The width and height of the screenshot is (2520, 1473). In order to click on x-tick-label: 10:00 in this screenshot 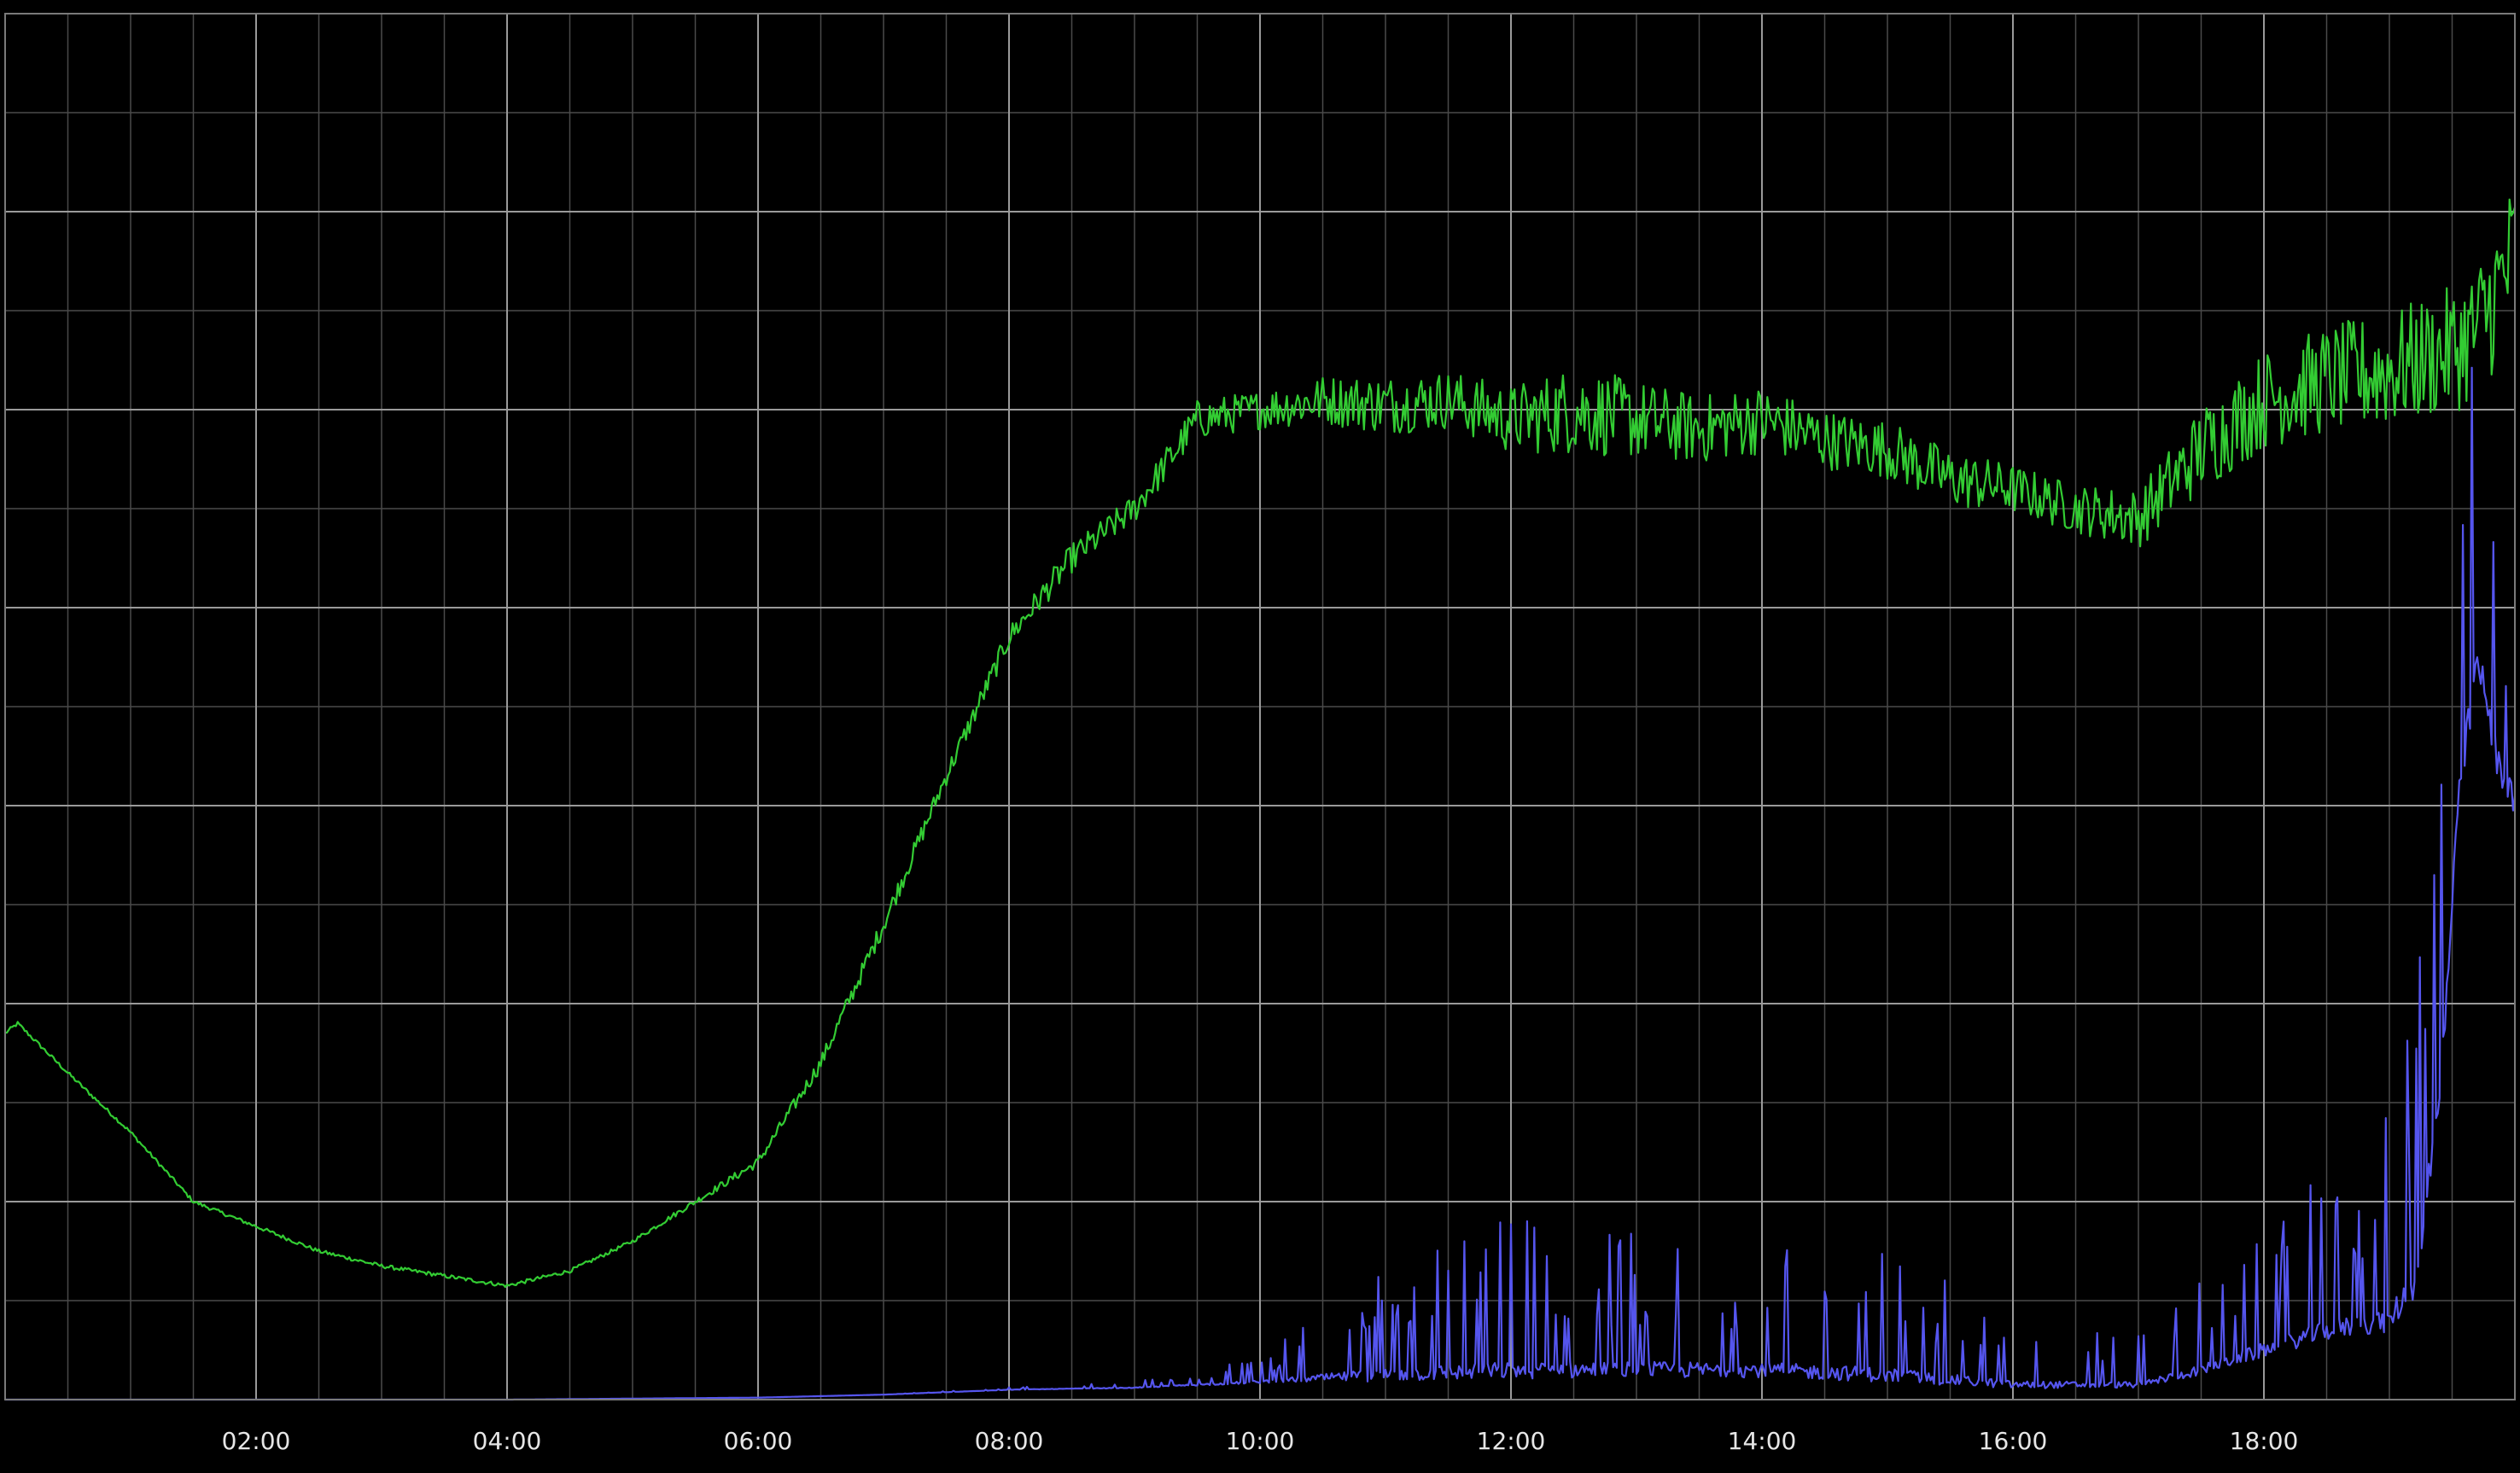, I will do `click(1260, 1441)`.